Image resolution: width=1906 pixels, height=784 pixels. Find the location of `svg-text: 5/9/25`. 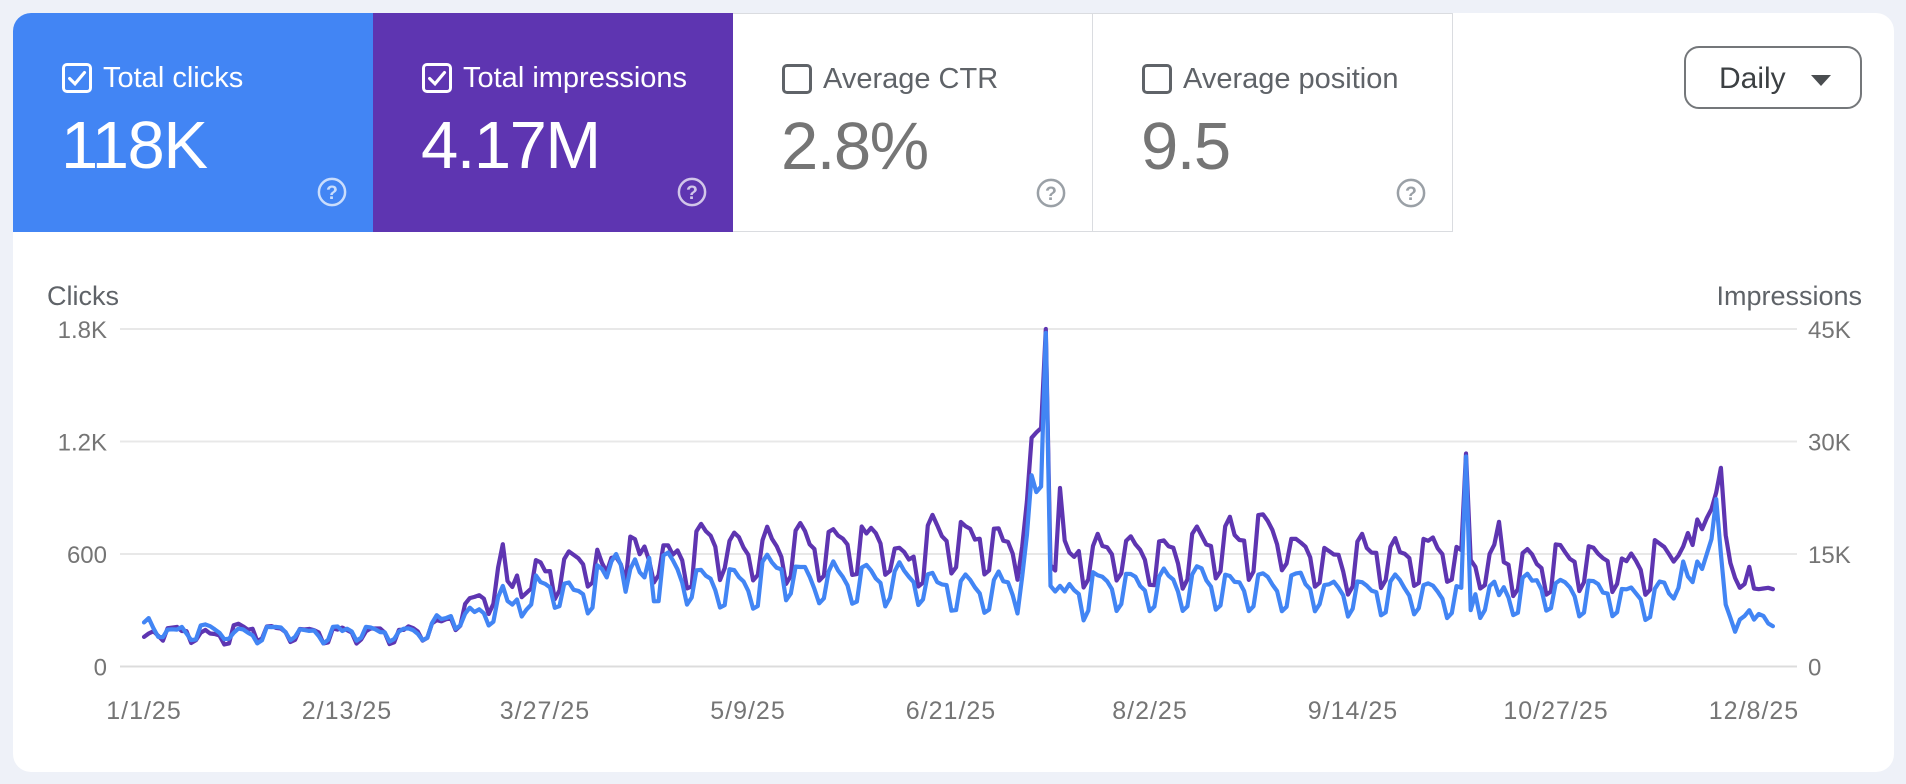

svg-text: 5/9/25 is located at coordinates (748, 711).